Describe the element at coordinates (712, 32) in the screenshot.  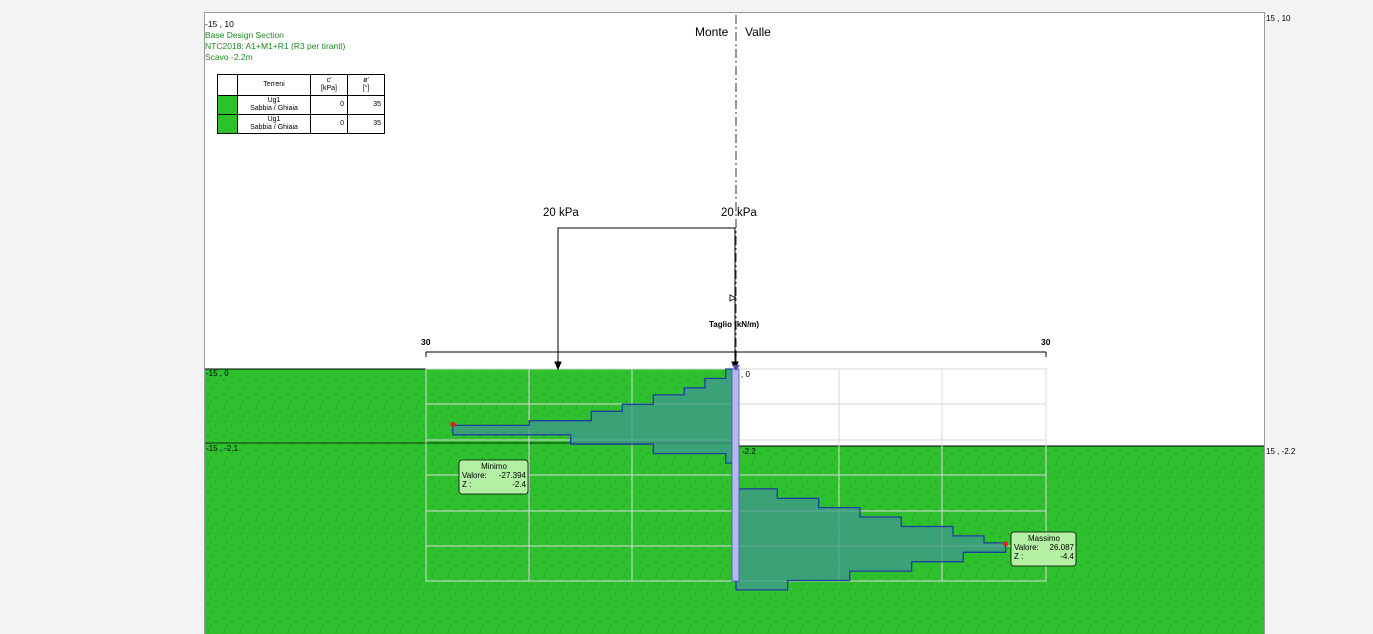
I see `monte-label: Monte` at that location.